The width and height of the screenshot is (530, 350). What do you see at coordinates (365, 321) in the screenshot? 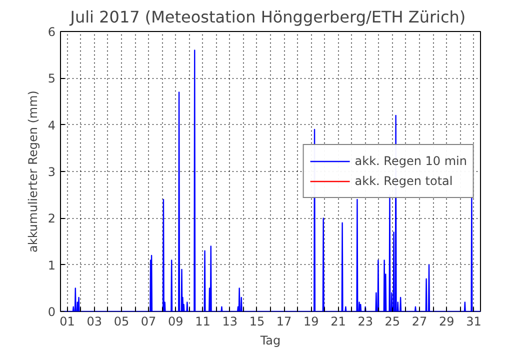
I see `x-tick-label: 23` at bounding box center [365, 321].